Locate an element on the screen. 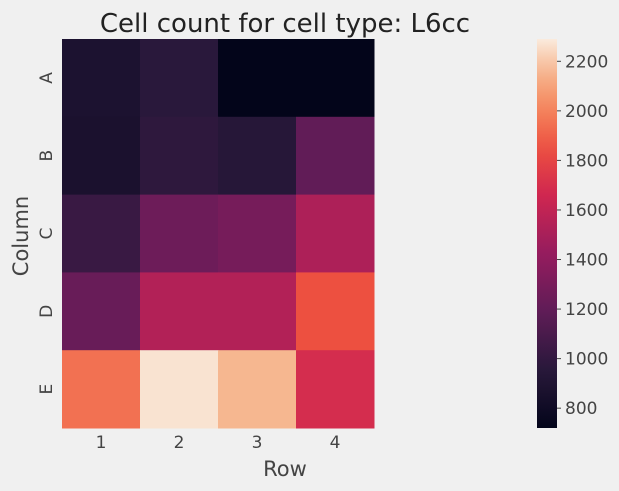 The image size is (619, 491). colorbar-tick-label: 1200 is located at coordinates (586, 310).